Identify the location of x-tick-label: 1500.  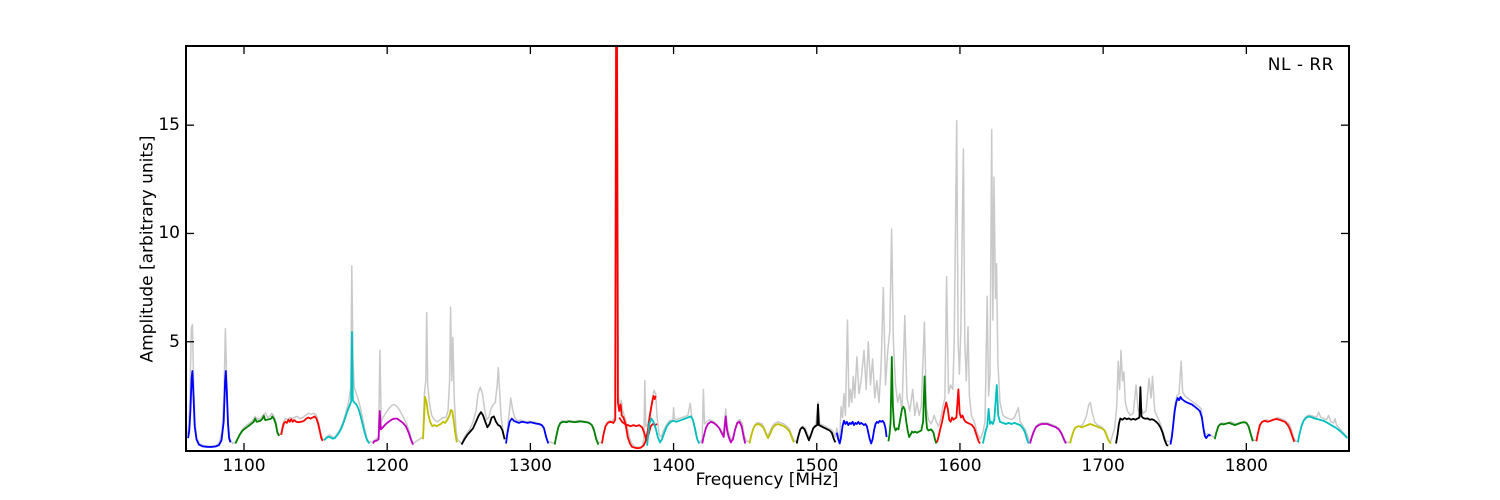
(817, 466).